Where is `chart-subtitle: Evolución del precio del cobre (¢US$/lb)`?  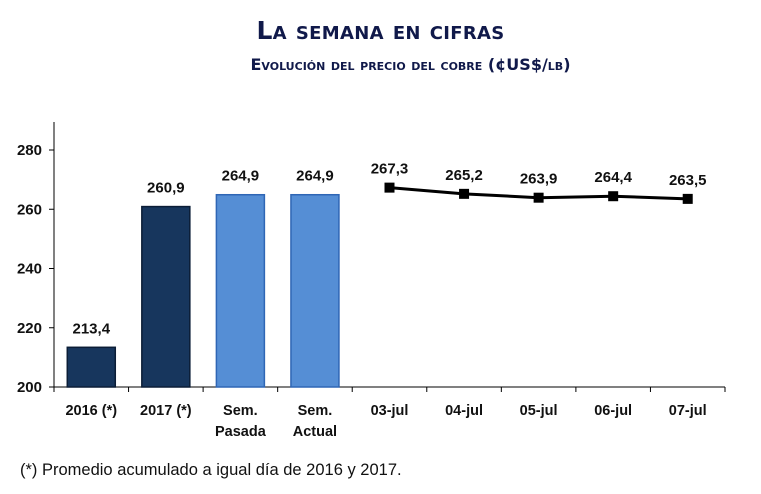
chart-subtitle: Evolución del precio del cobre (¢US$/lb) is located at coordinates (410, 64).